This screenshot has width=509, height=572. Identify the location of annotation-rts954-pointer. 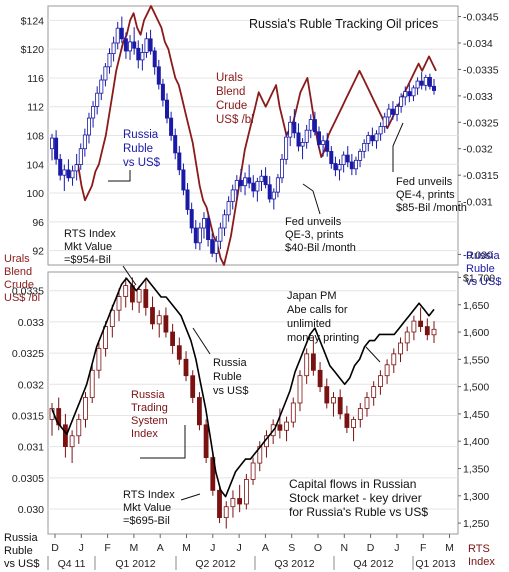
(129, 275).